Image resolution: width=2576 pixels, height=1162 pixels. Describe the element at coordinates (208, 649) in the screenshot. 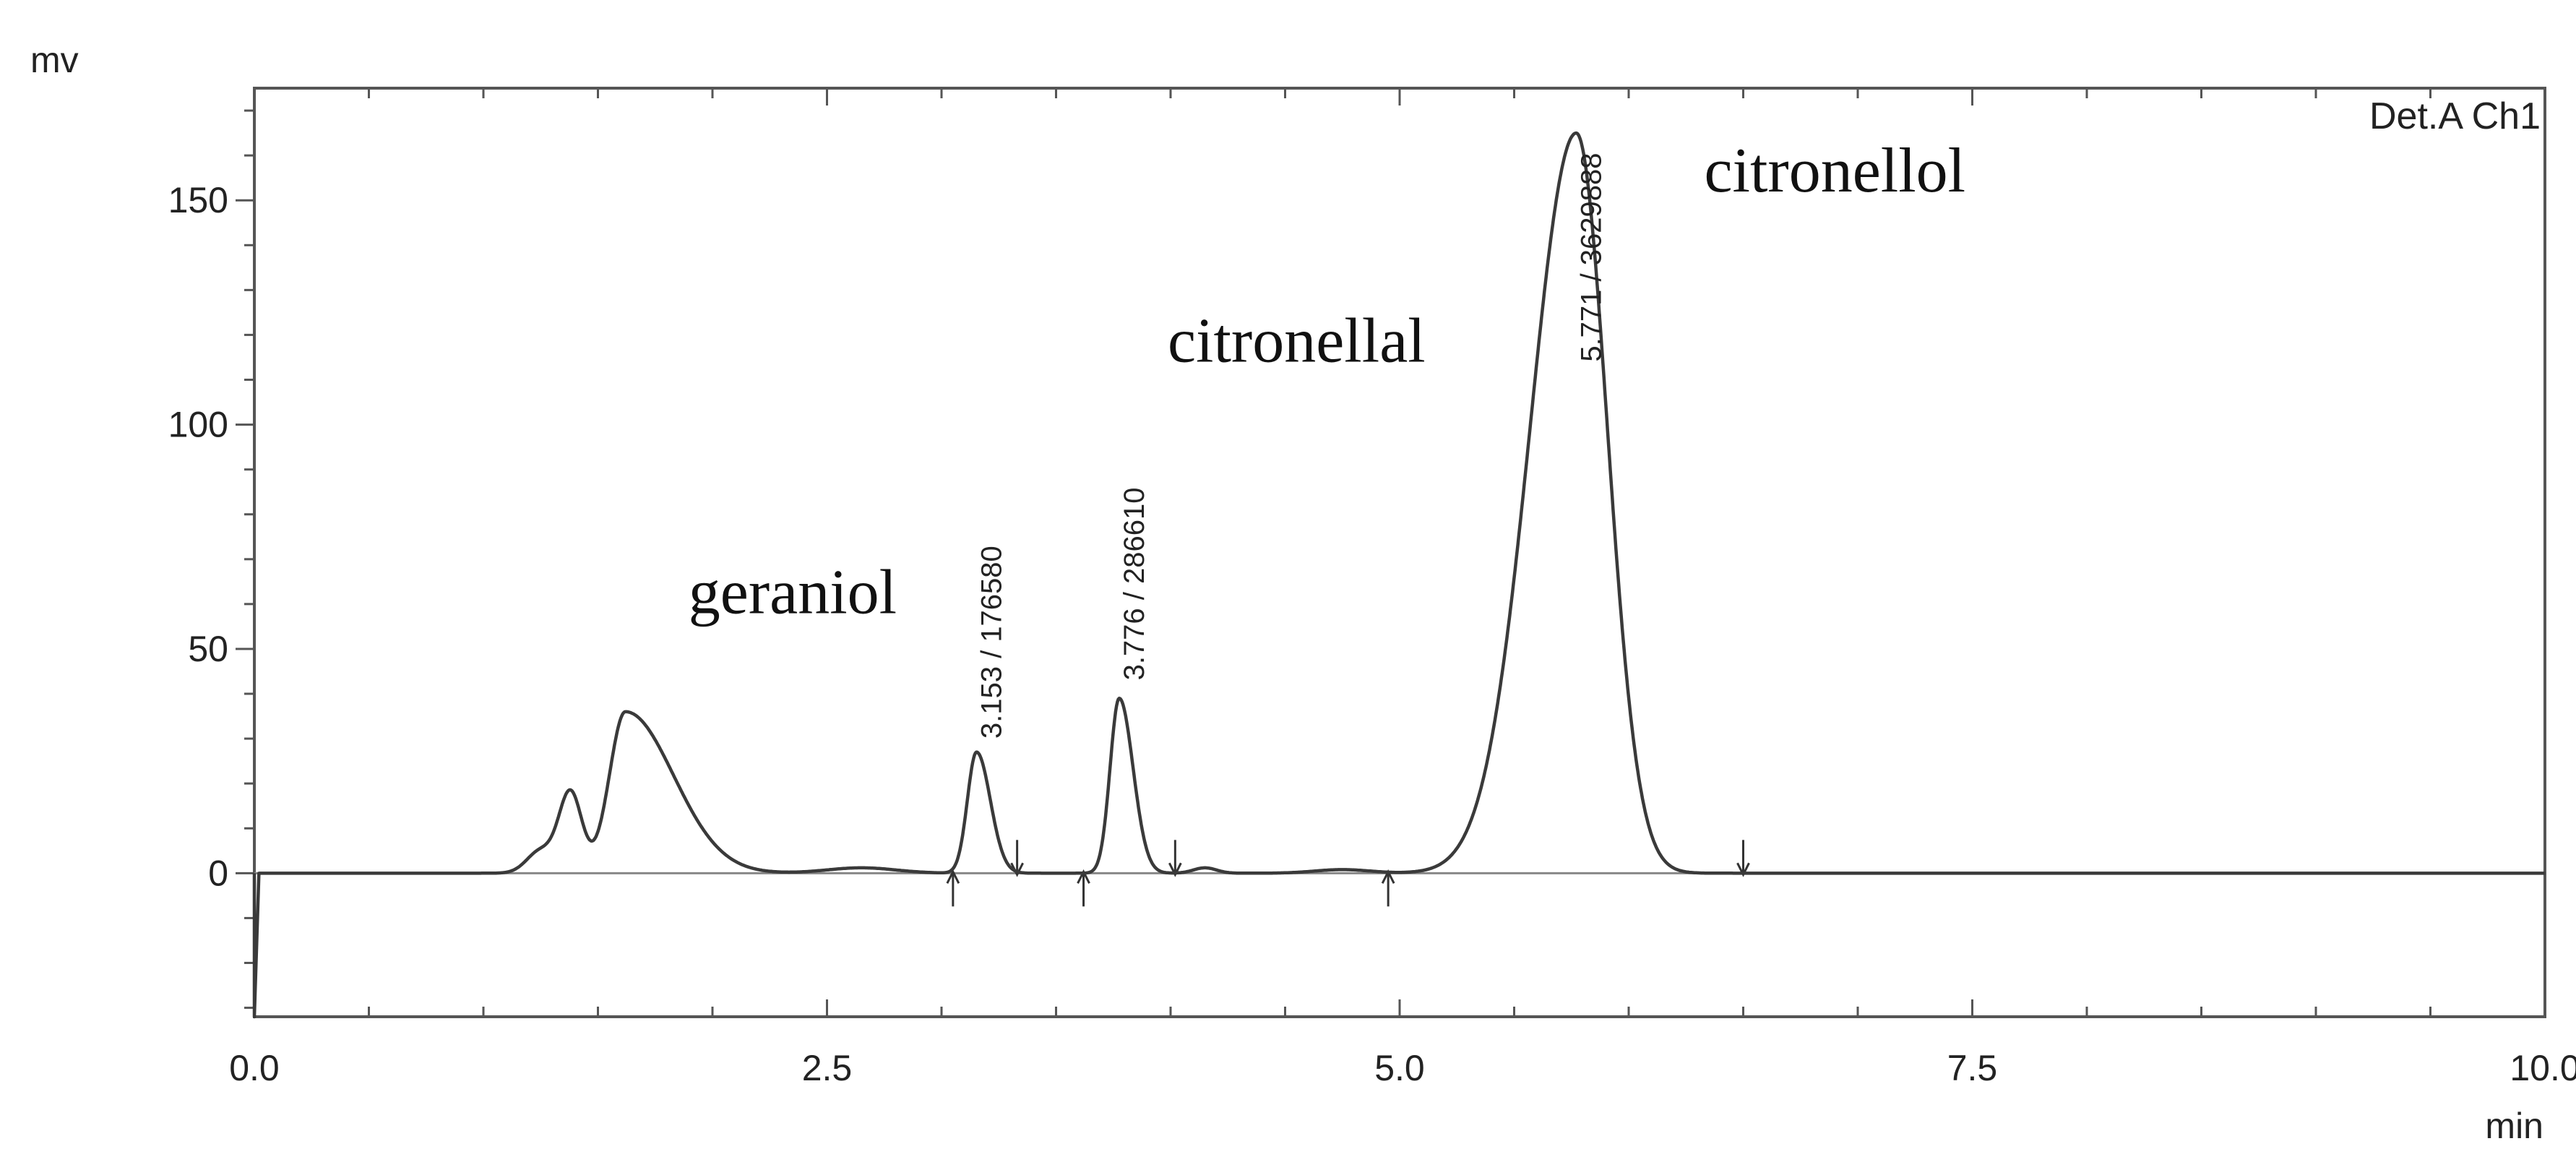

I see `y-tick-label: 50` at that location.